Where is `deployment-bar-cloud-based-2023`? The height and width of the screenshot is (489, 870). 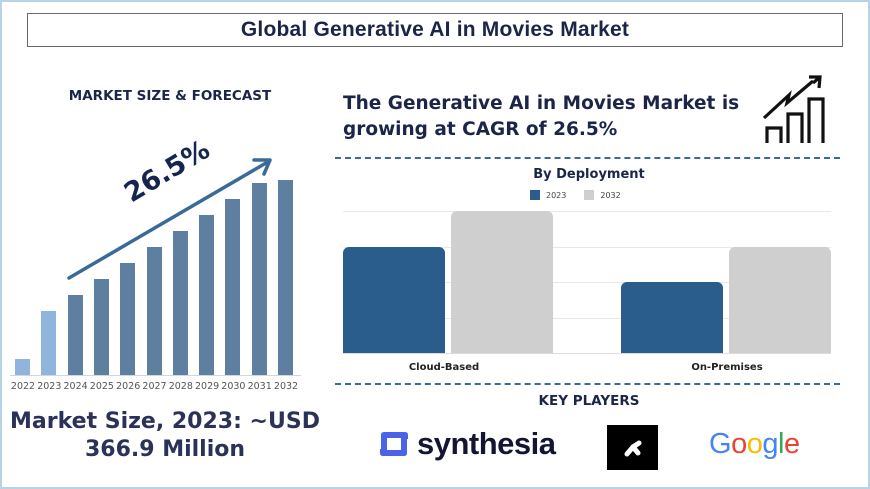
deployment-bar-cloud-based-2023 is located at coordinates (394, 299).